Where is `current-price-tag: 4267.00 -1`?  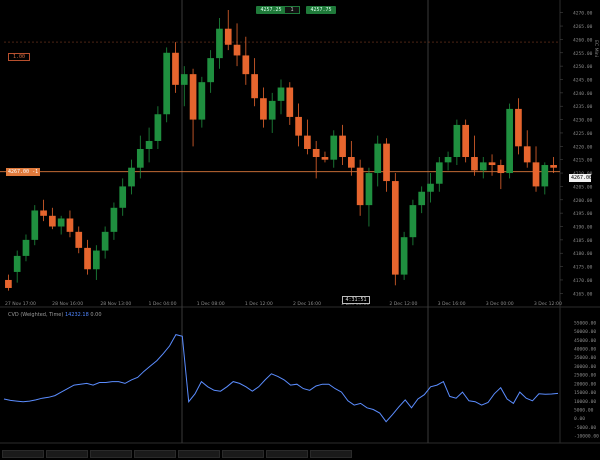
current-price-tag: 4267.00 -1 is located at coordinates (23, 172).